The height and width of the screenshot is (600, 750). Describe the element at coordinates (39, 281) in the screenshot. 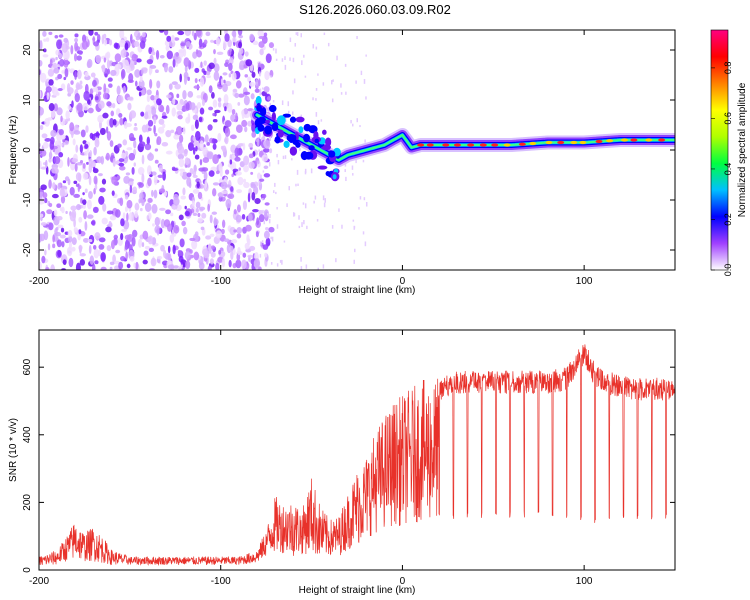

I see `spectrogram-xtick-label: -200` at that location.